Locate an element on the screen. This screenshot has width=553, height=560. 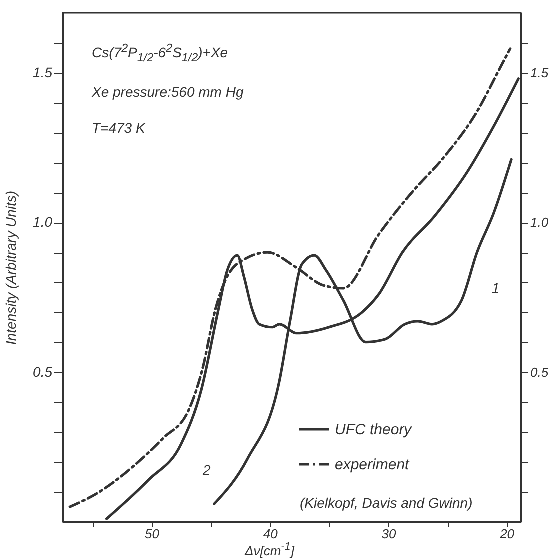
annotation: T=473 K is located at coordinates (119, 128).